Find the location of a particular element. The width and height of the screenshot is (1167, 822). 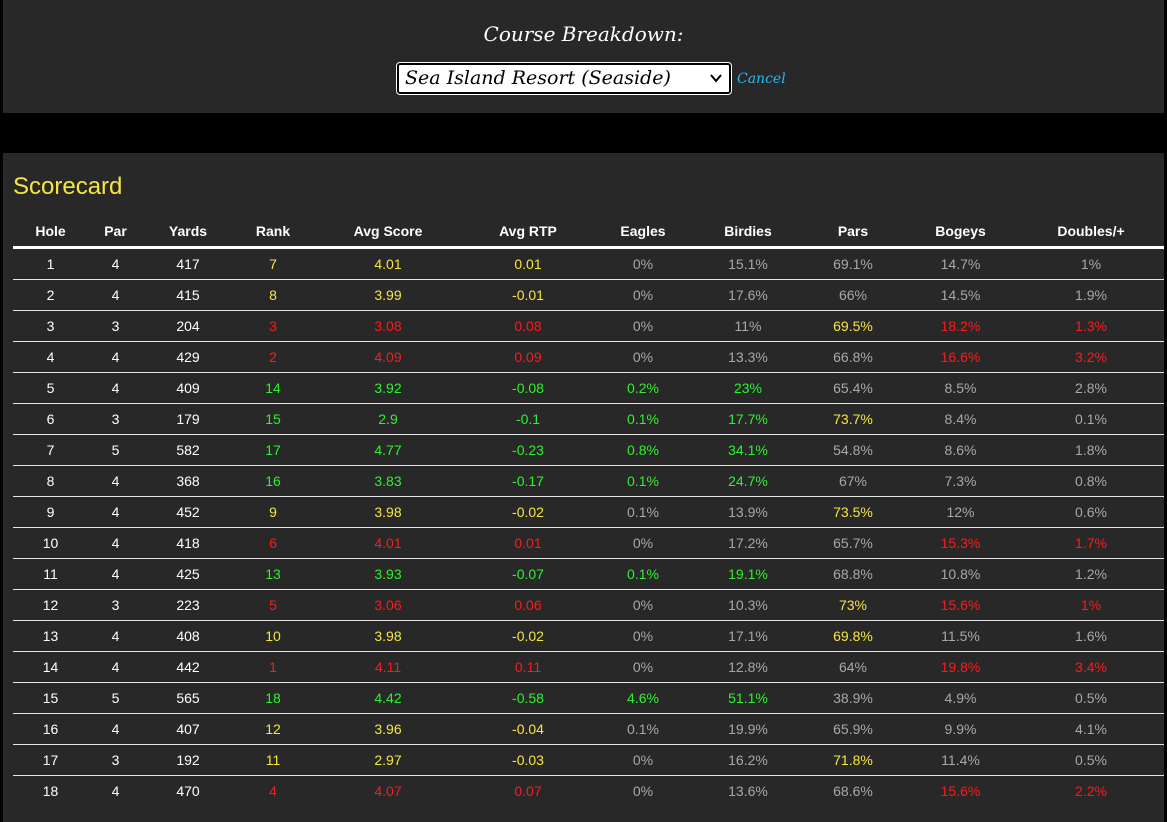

cell-avg-score: 3.08 is located at coordinates (388, 326).